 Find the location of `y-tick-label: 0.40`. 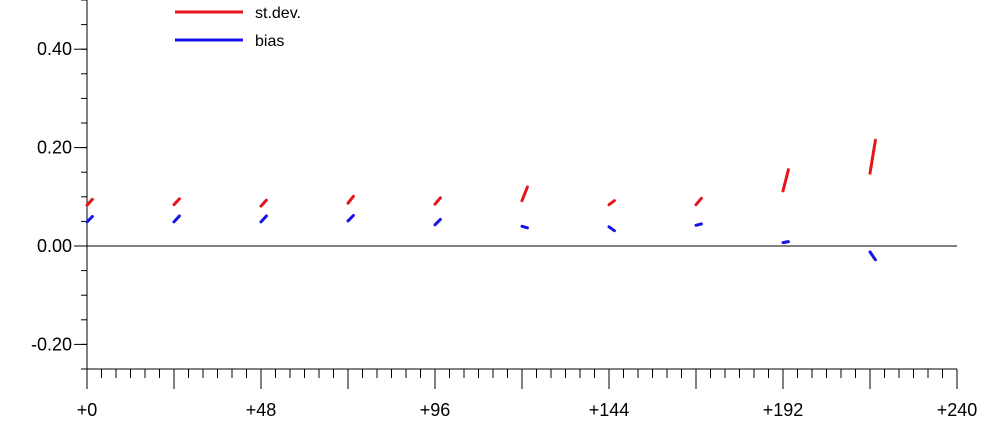

y-tick-label: 0.40 is located at coordinates (54, 49).